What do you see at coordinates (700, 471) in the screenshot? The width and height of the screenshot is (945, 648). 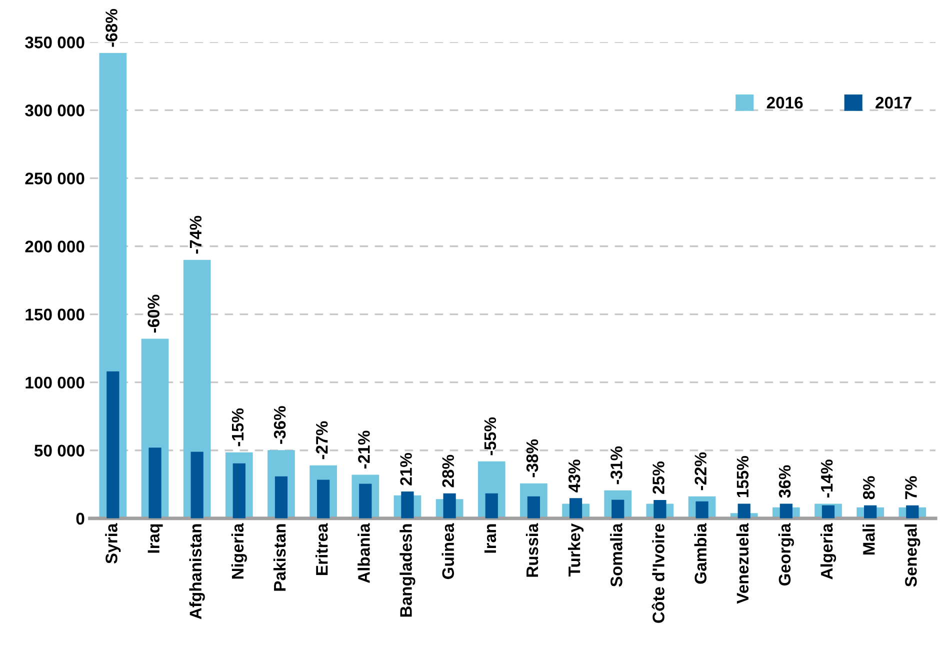 I see `annotation: -22%` at bounding box center [700, 471].